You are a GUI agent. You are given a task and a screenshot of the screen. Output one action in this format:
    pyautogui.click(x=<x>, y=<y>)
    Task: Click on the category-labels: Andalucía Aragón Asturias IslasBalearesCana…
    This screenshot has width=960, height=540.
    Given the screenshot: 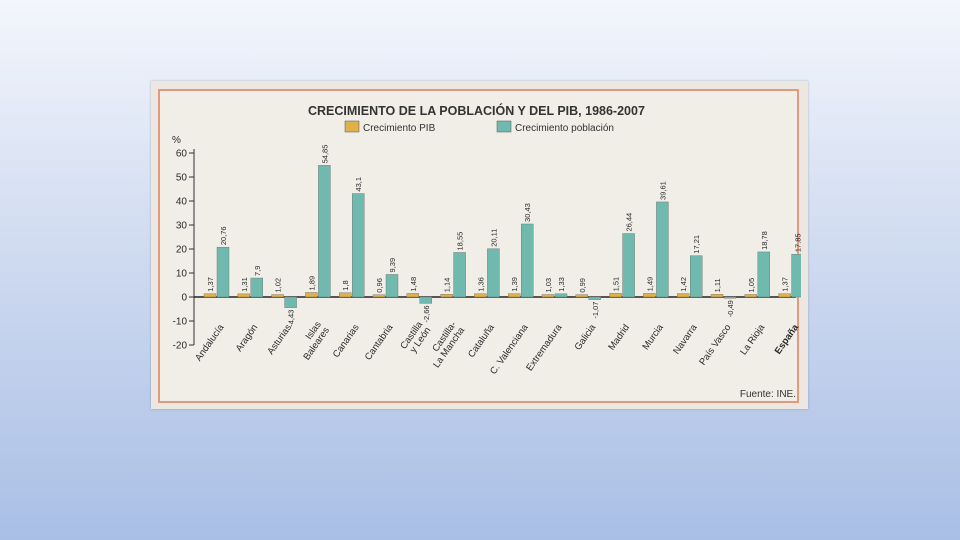 What is the action you would take?
    pyautogui.click(x=497, y=348)
    